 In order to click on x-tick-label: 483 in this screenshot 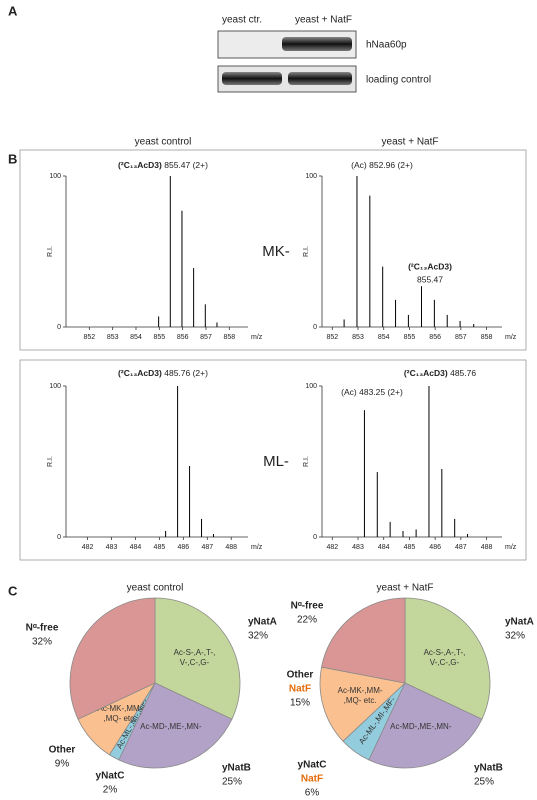, I will do `click(112, 547)`.